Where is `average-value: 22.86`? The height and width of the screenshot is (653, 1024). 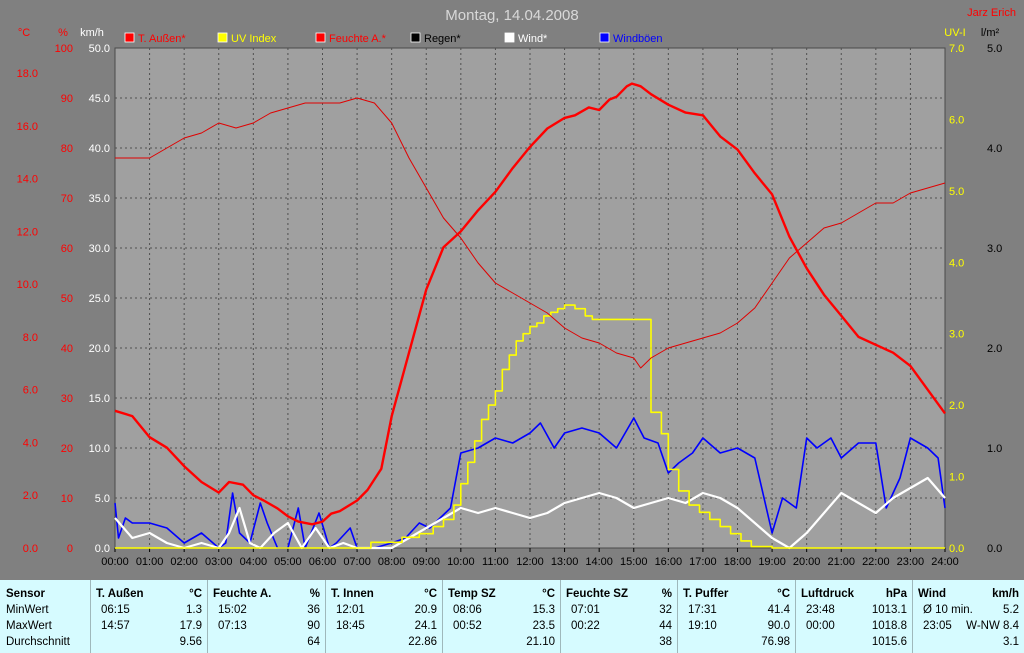 average-value: 22.86 is located at coordinates (422, 642).